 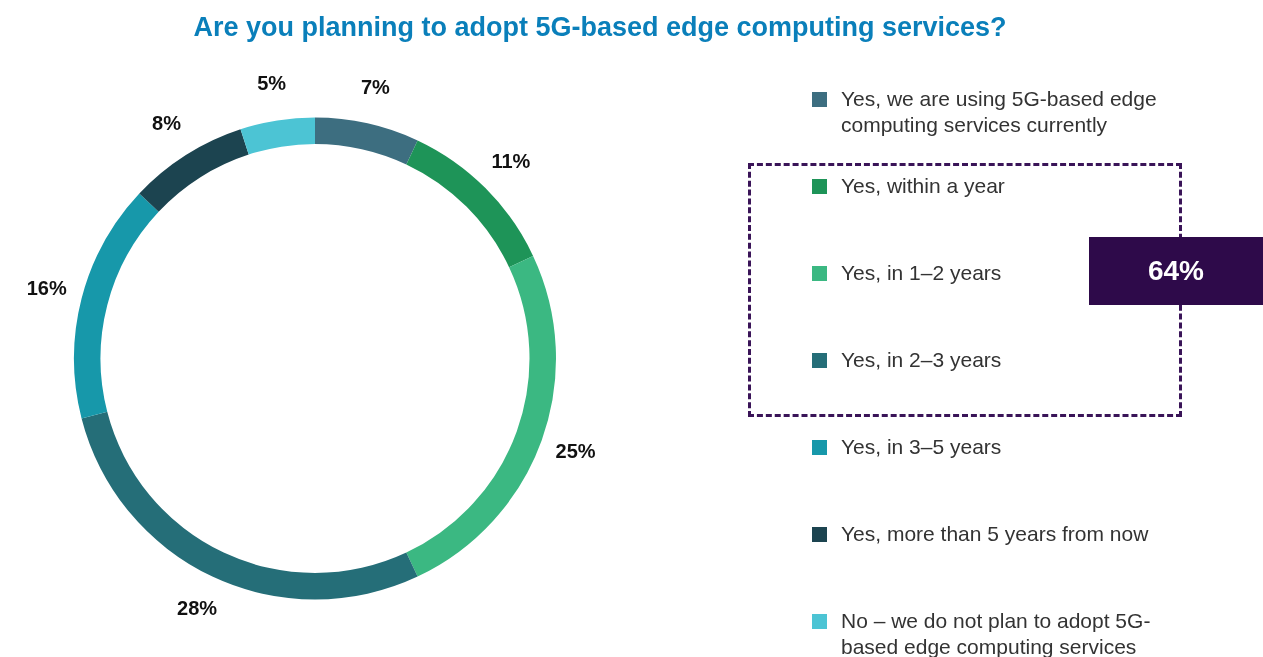 What do you see at coordinates (272, 83) in the screenshot?
I see `data-label: 5%` at bounding box center [272, 83].